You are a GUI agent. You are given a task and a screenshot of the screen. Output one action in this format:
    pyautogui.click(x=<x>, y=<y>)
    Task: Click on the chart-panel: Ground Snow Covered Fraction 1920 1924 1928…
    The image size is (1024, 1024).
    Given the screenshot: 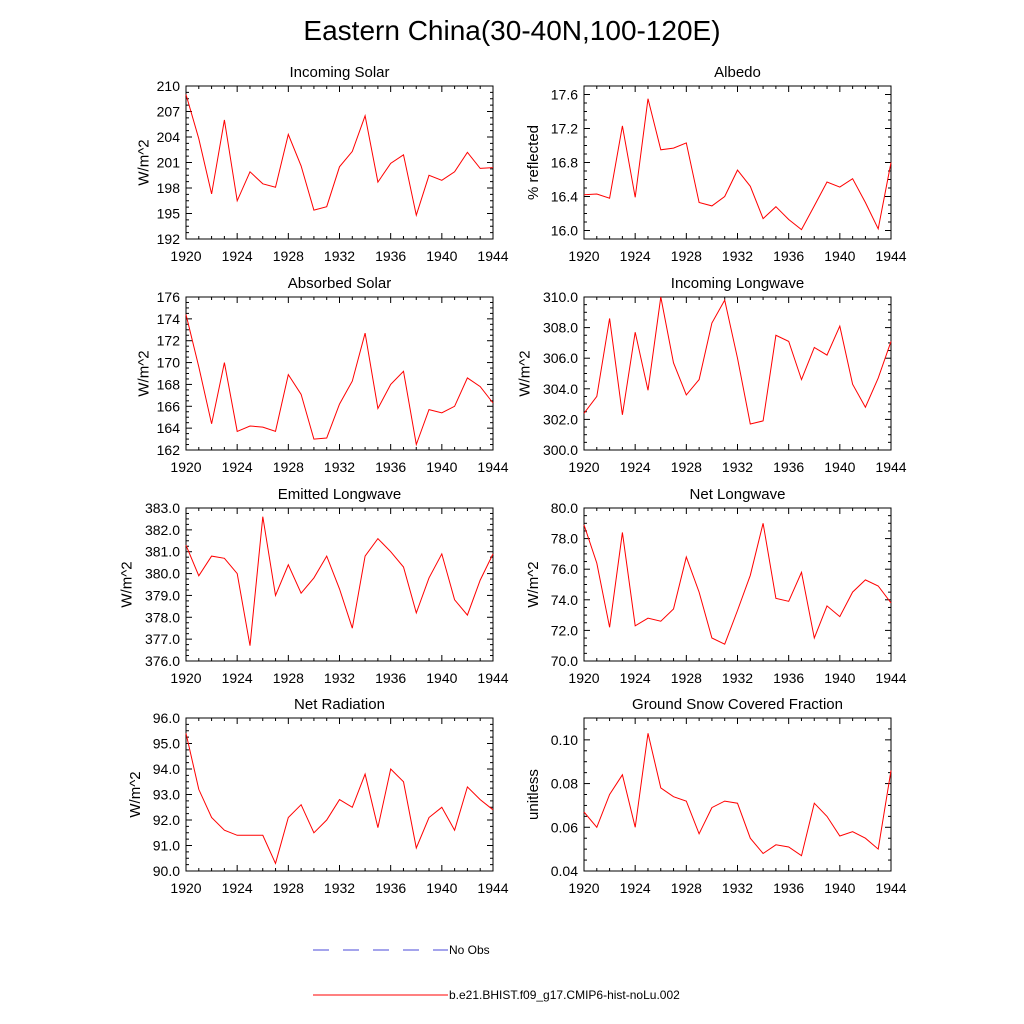 What is the action you would take?
    pyautogui.click(x=716, y=796)
    